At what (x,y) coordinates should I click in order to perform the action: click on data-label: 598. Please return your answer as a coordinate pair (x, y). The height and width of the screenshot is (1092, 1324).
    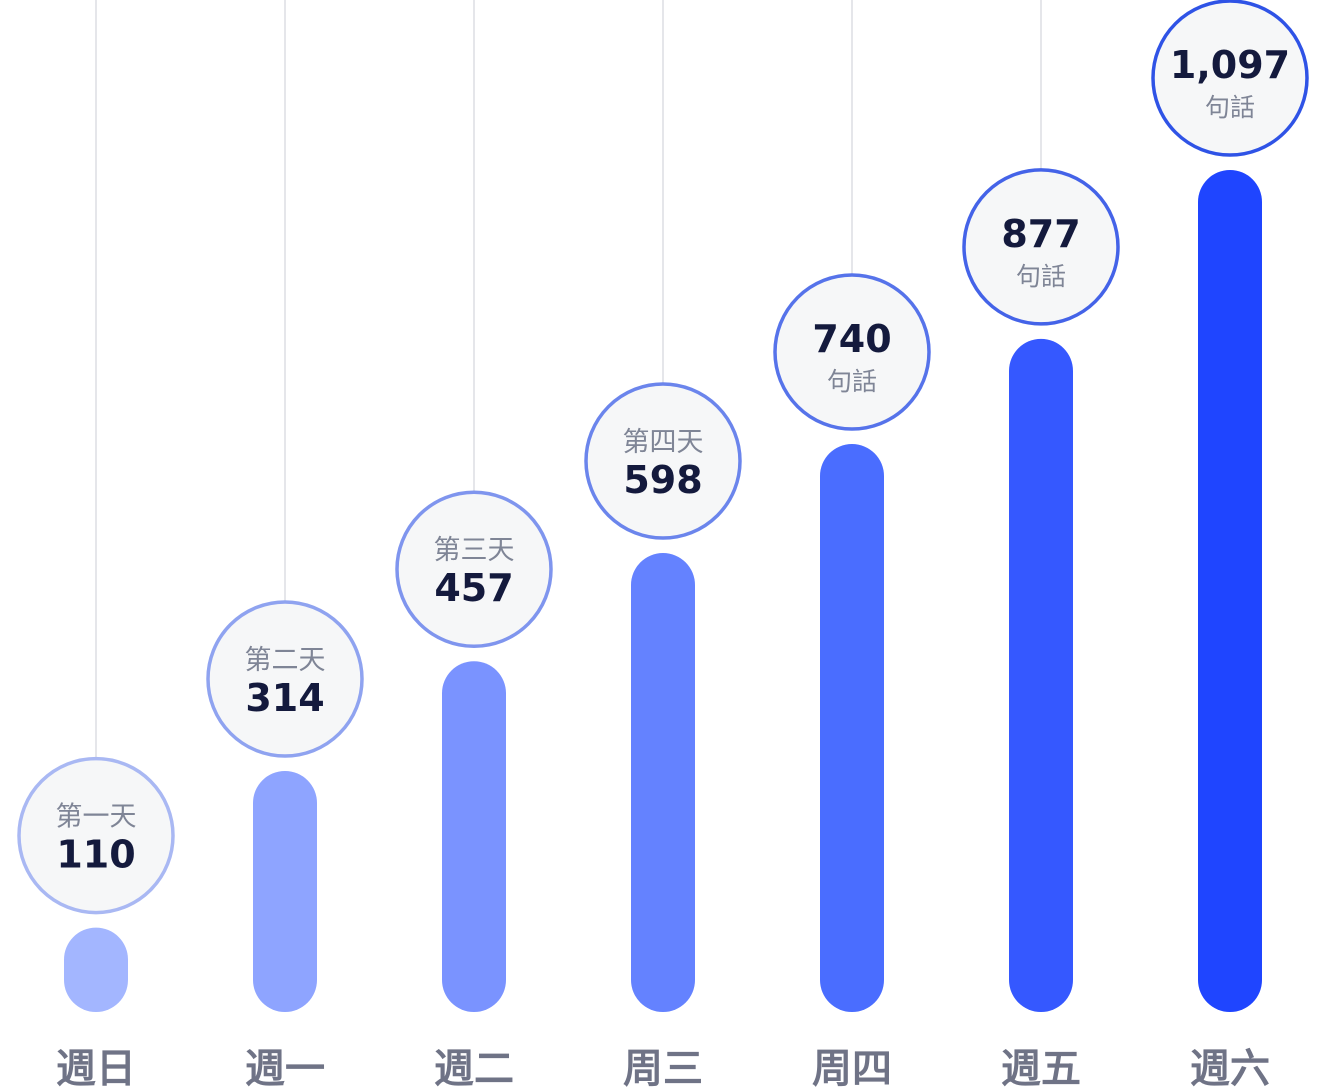
    Looking at the image, I should click on (662, 480).